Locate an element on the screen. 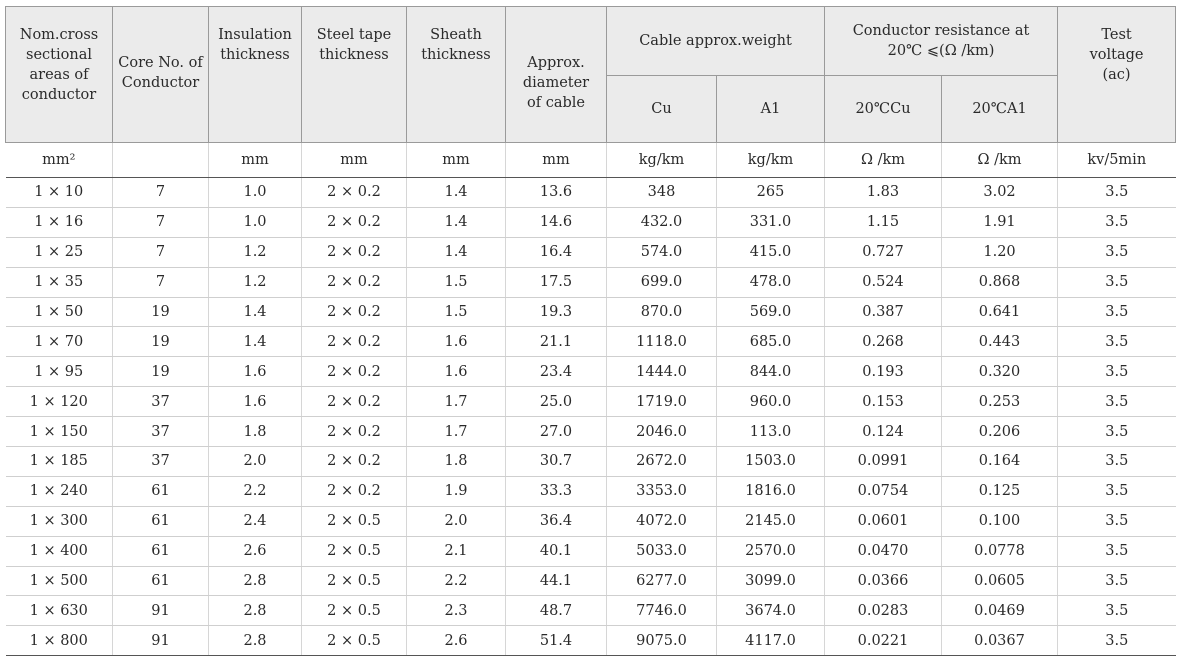  unit-weight-cu: kg/km is located at coordinates (661, 160).